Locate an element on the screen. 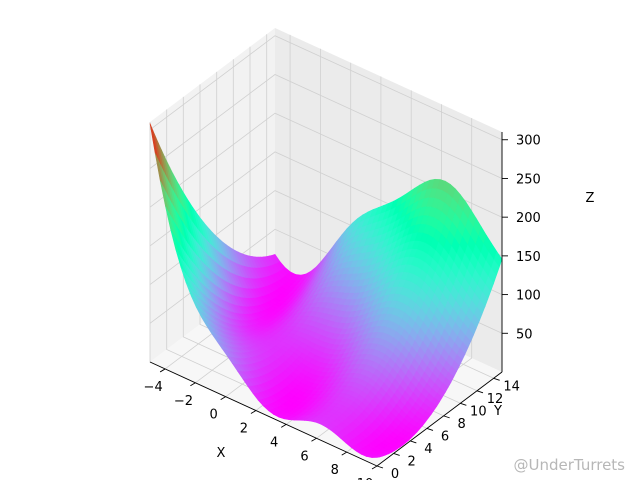  y-tick-label: 2 is located at coordinates (412, 461).